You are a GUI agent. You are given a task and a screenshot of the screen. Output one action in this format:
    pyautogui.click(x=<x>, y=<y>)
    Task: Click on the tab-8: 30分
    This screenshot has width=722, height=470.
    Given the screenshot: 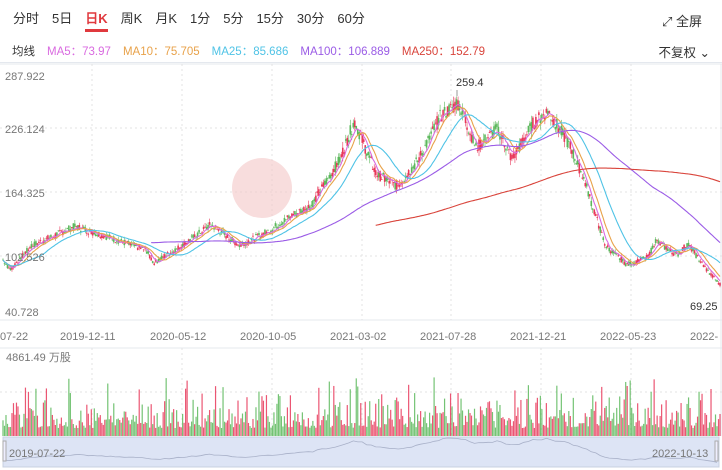 What is the action you would take?
    pyautogui.click(x=310, y=18)
    